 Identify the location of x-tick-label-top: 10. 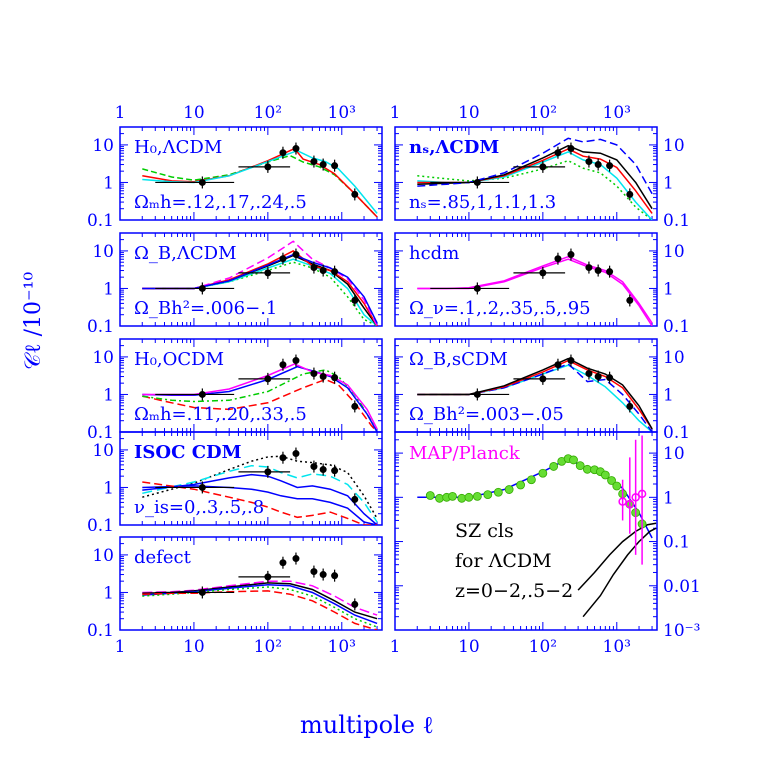
(469, 113).